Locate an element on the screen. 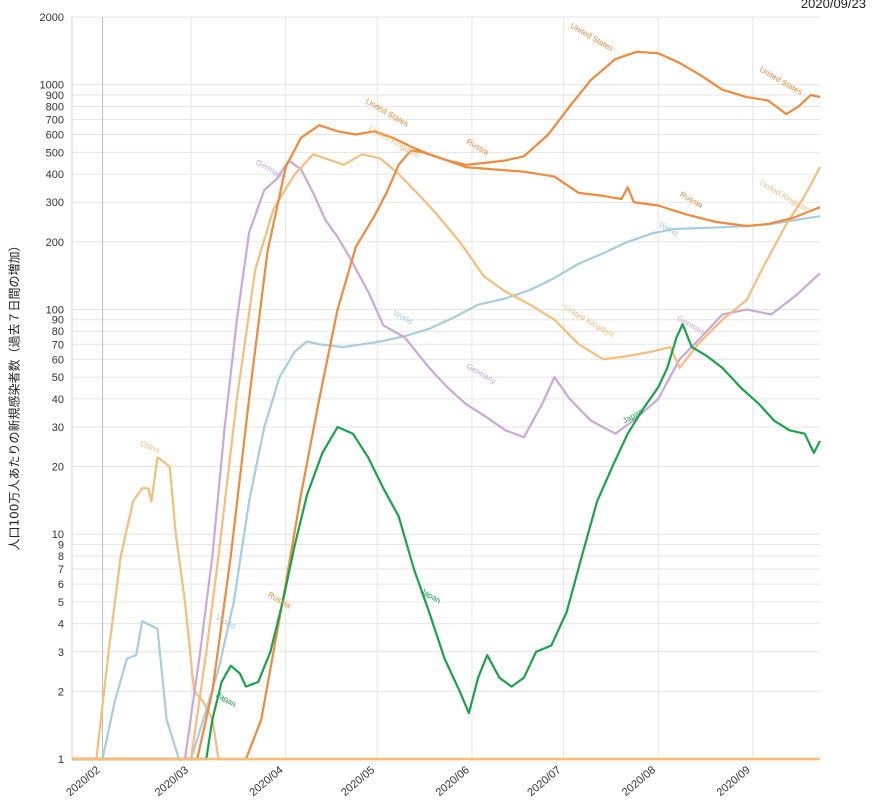  y-tick-label: 6 is located at coordinates (61, 585).